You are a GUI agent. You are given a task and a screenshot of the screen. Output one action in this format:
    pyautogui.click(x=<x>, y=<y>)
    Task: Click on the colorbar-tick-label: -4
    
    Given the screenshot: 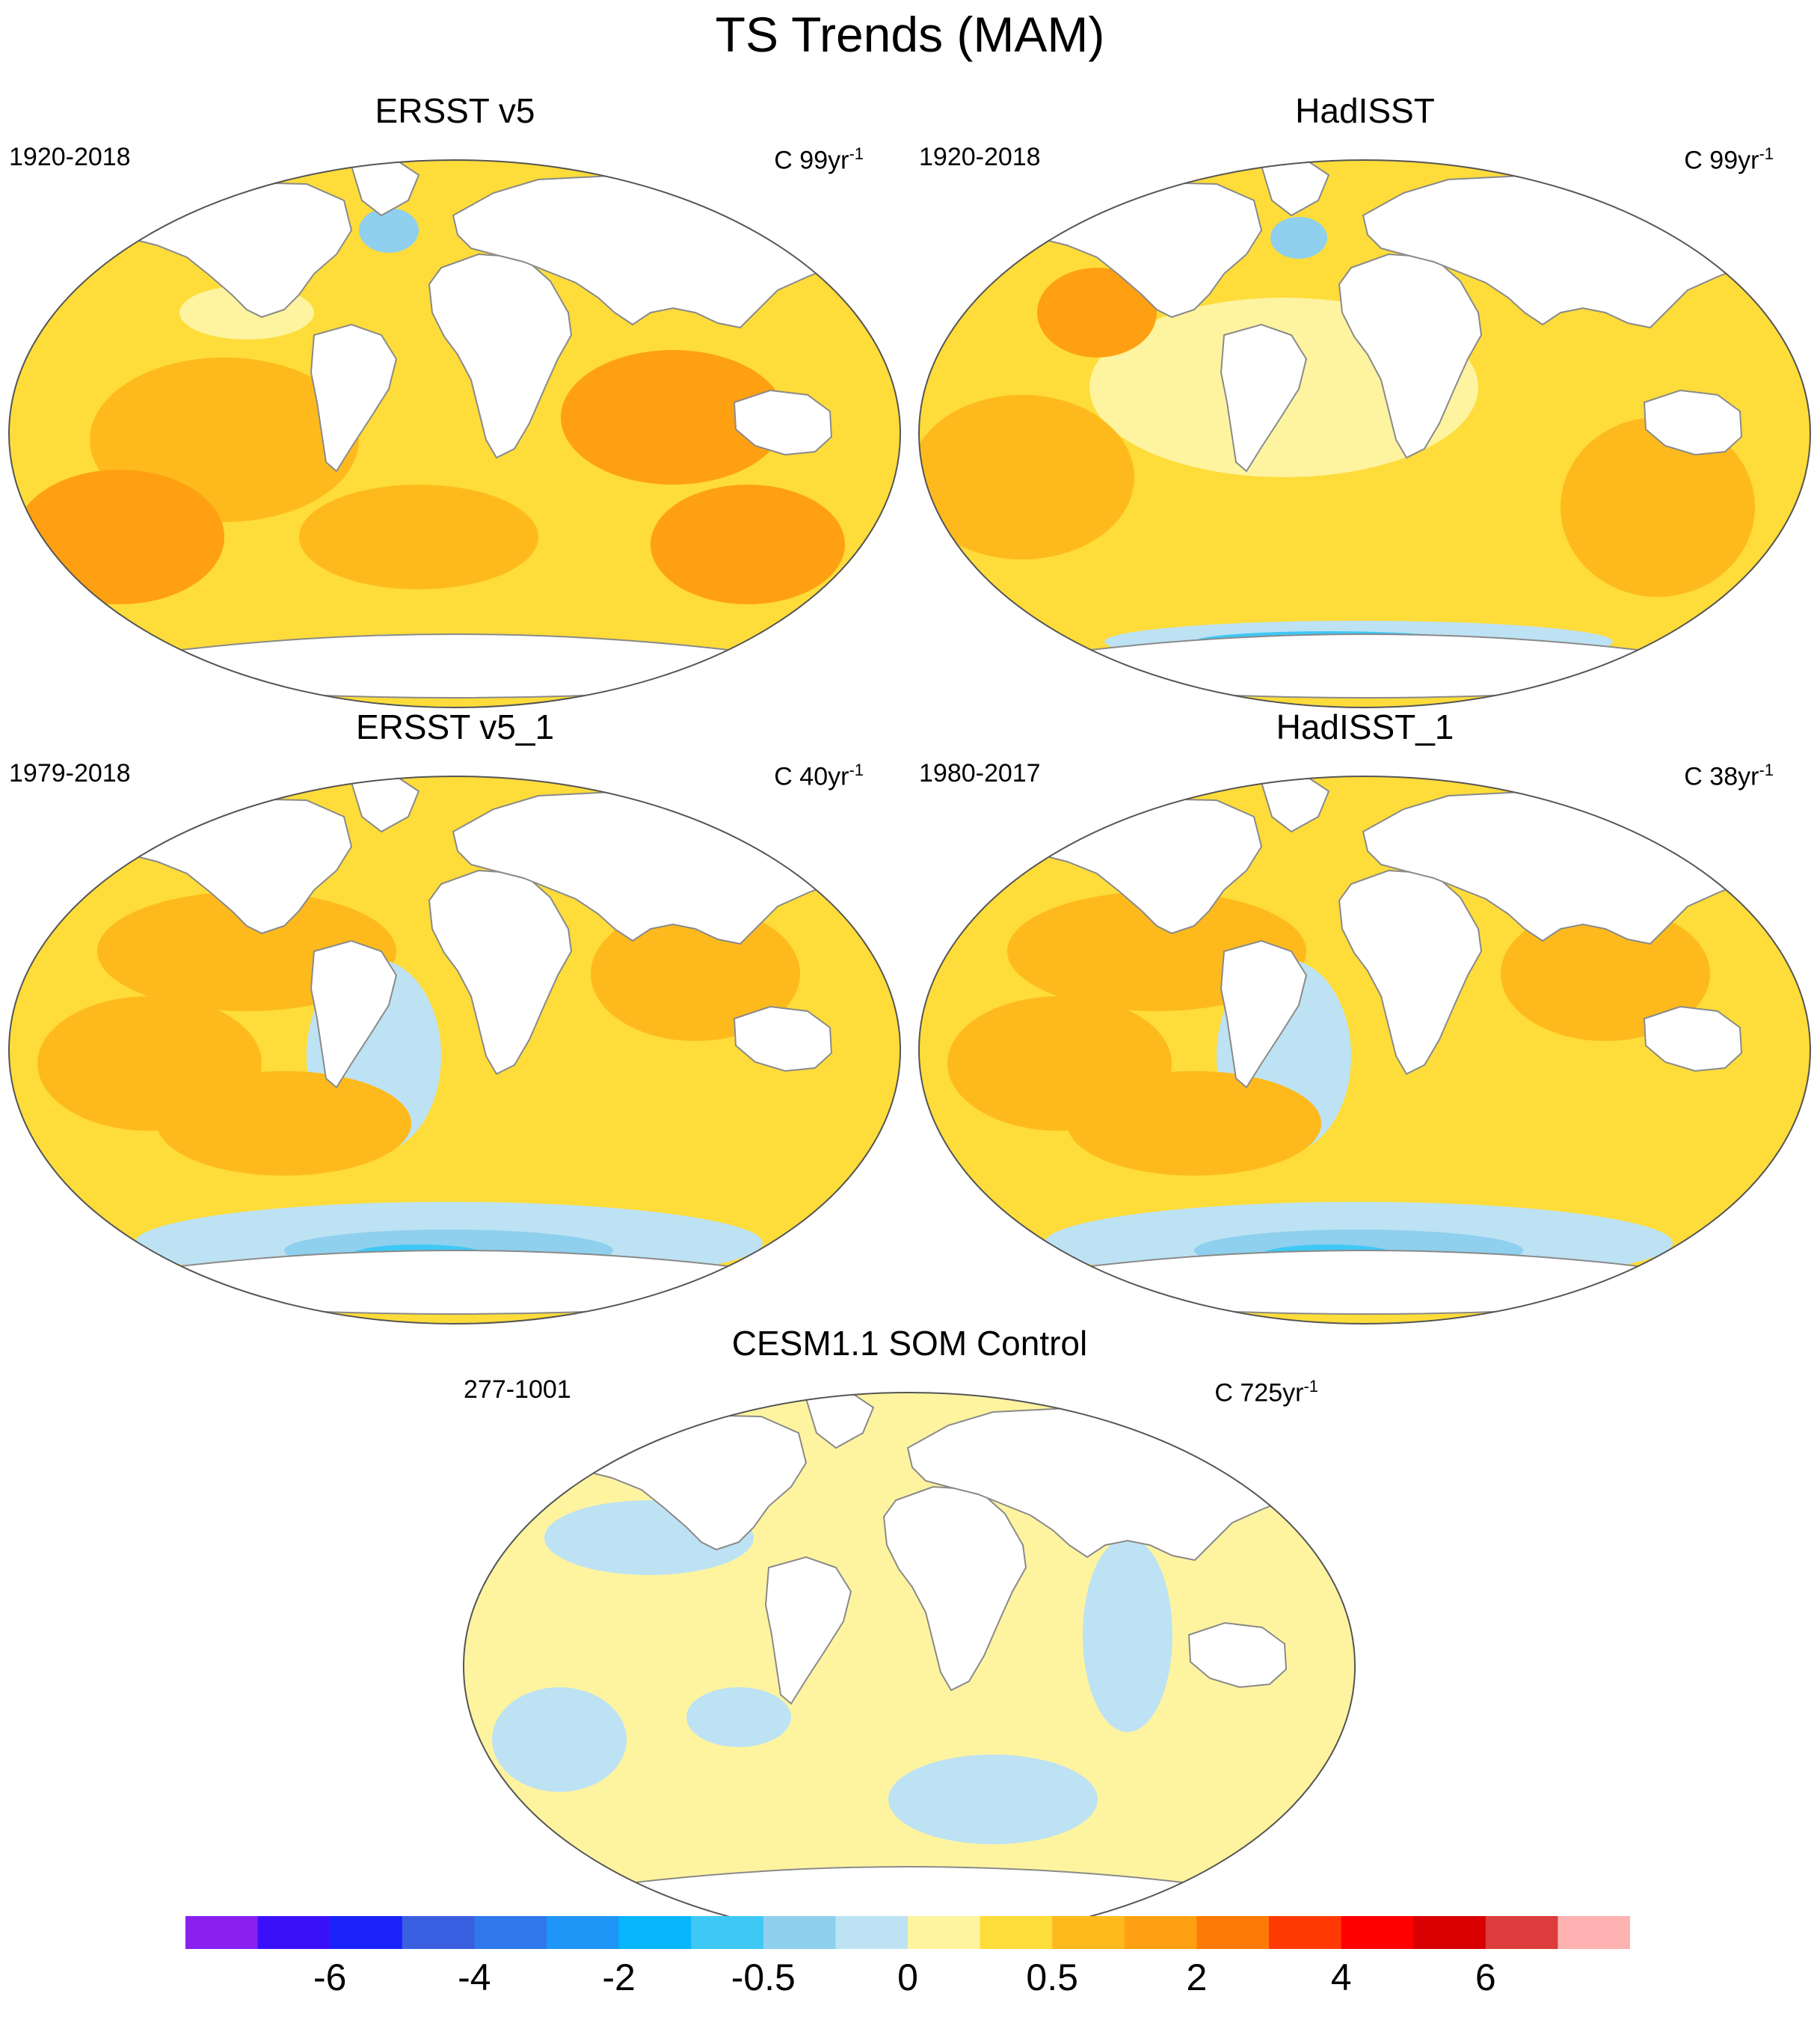 What is the action you would take?
    pyautogui.click(x=474, y=1977)
    